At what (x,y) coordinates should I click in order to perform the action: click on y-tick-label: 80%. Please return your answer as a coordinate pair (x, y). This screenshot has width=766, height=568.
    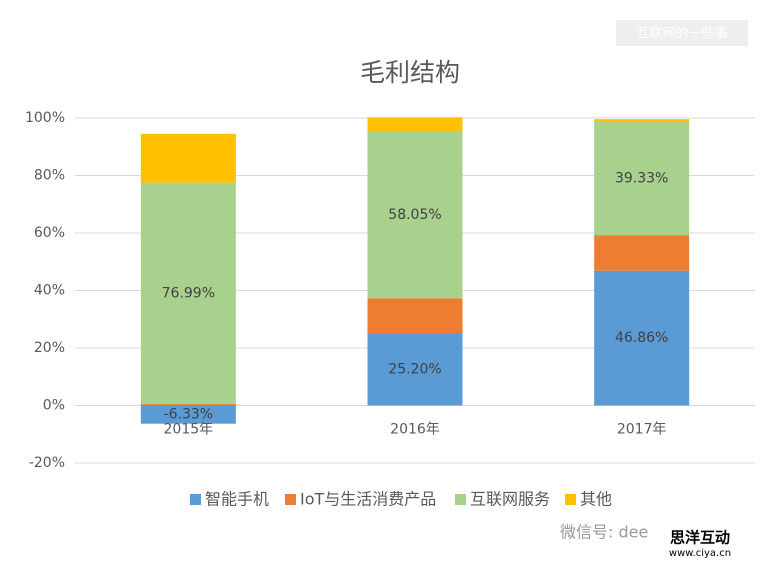
    Looking at the image, I should click on (49, 176).